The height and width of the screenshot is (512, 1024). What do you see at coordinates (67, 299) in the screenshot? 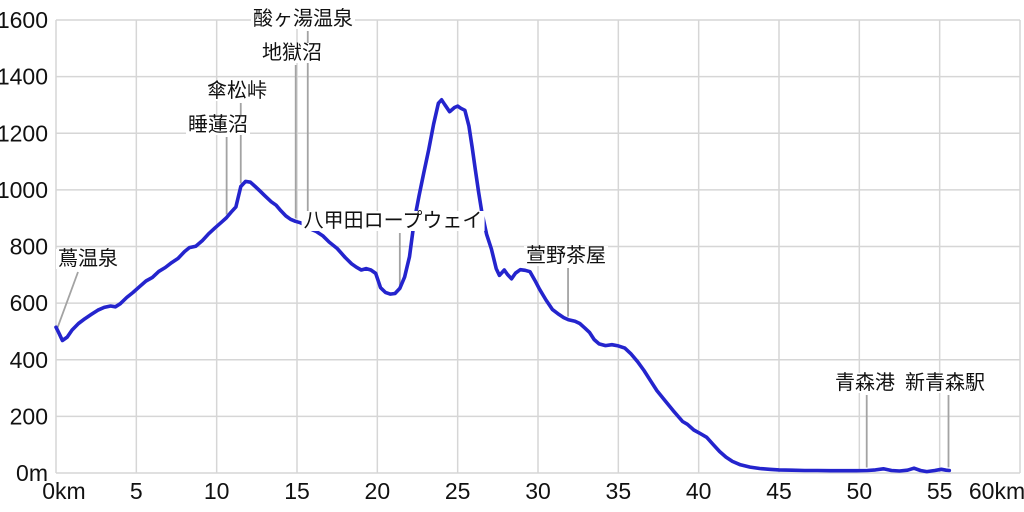
I see `waypoint-leader-tsuta-onsen` at bounding box center [67, 299].